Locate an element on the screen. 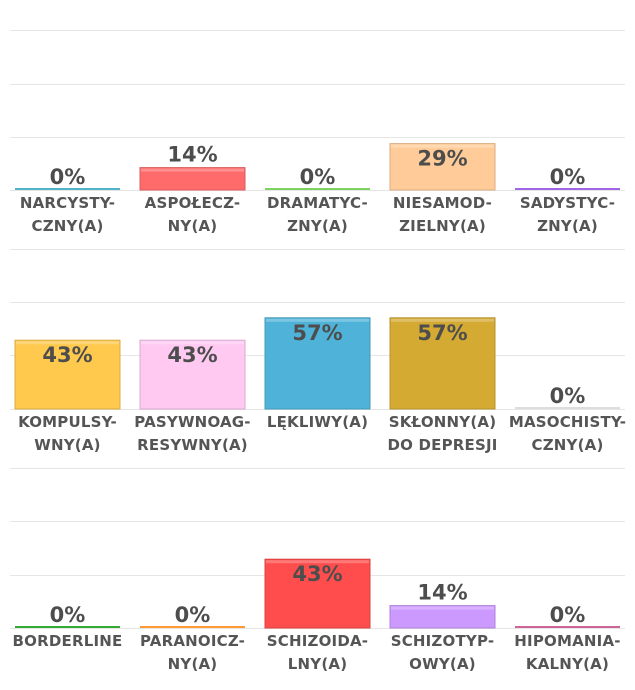  category-label: KALNY(A) is located at coordinates (567, 664).